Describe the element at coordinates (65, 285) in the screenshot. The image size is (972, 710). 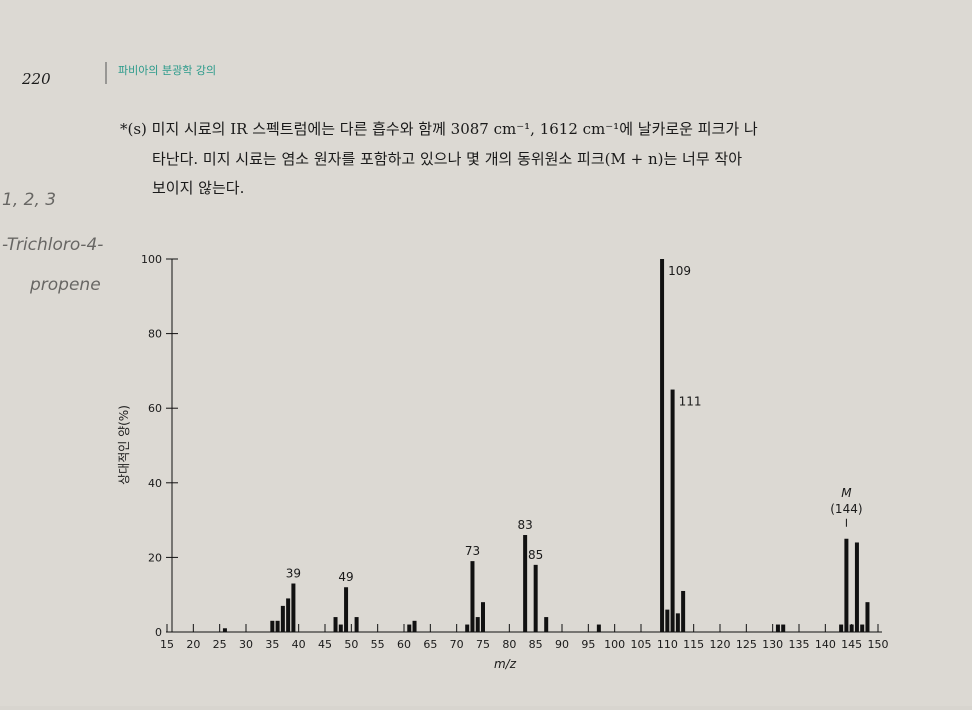
I see `handwriting: propene` at that location.